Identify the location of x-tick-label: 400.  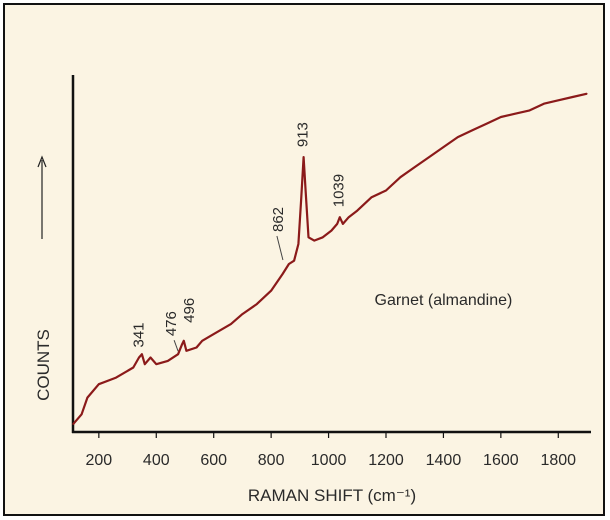
(156, 460).